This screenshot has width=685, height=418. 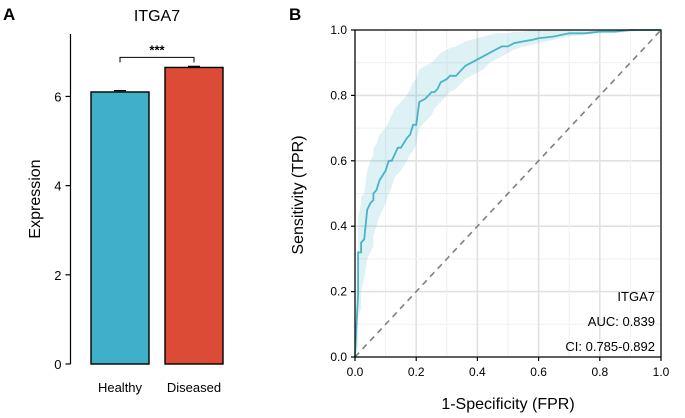 I want to click on significance-label: ***, so click(x=157, y=49).